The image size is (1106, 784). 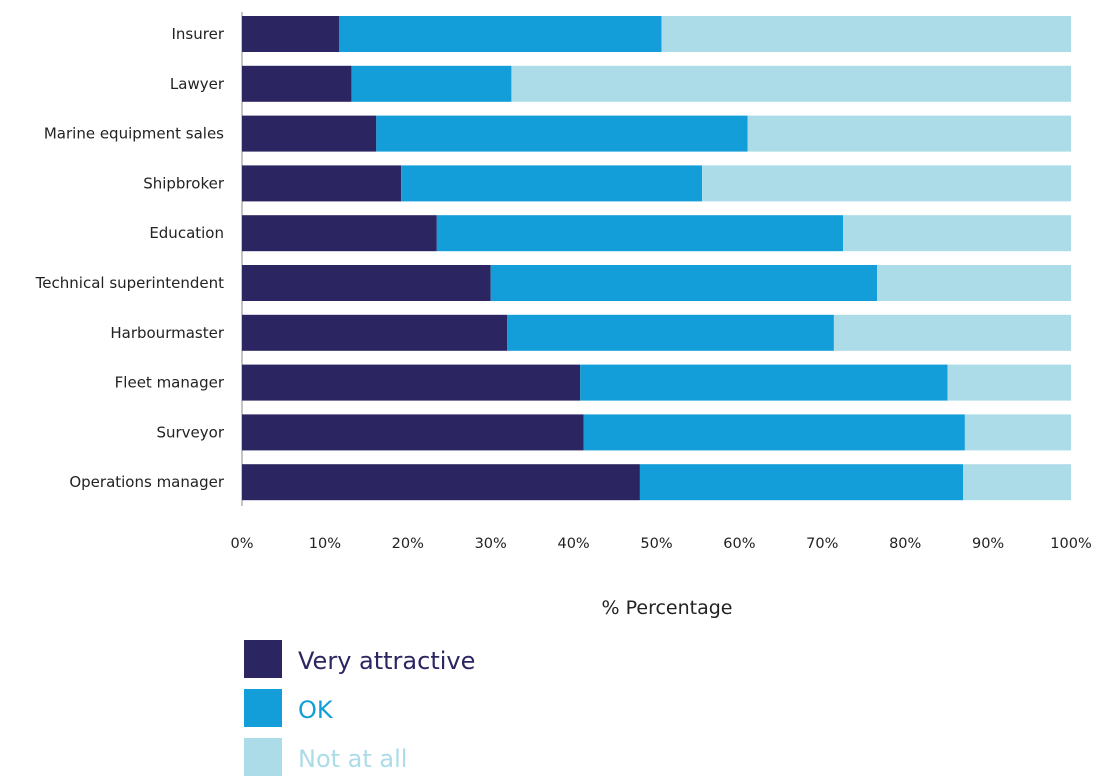 What do you see at coordinates (667, 608) in the screenshot?
I see `x-axis-title: % Percentage` at bounding box center [667, 608].